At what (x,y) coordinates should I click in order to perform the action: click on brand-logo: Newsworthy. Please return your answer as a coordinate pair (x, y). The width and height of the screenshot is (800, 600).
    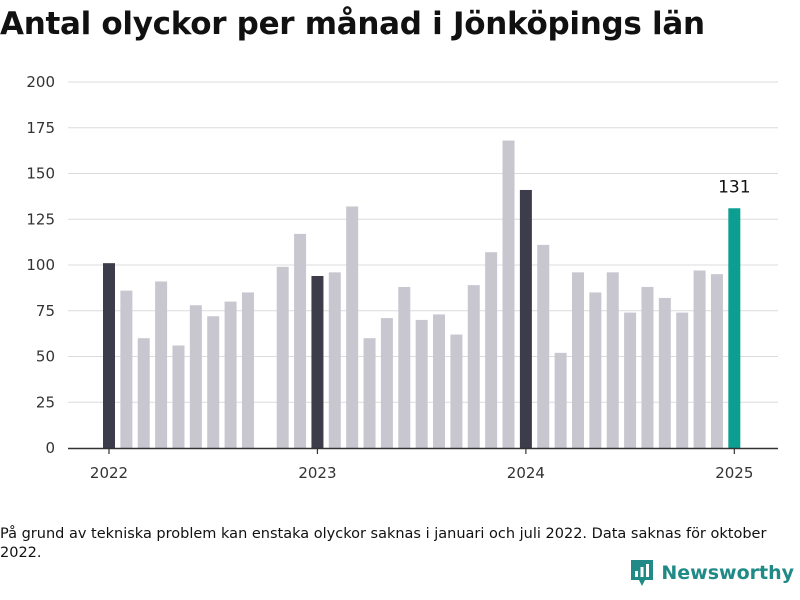
    Looking at the image, I should click on (711, 573).